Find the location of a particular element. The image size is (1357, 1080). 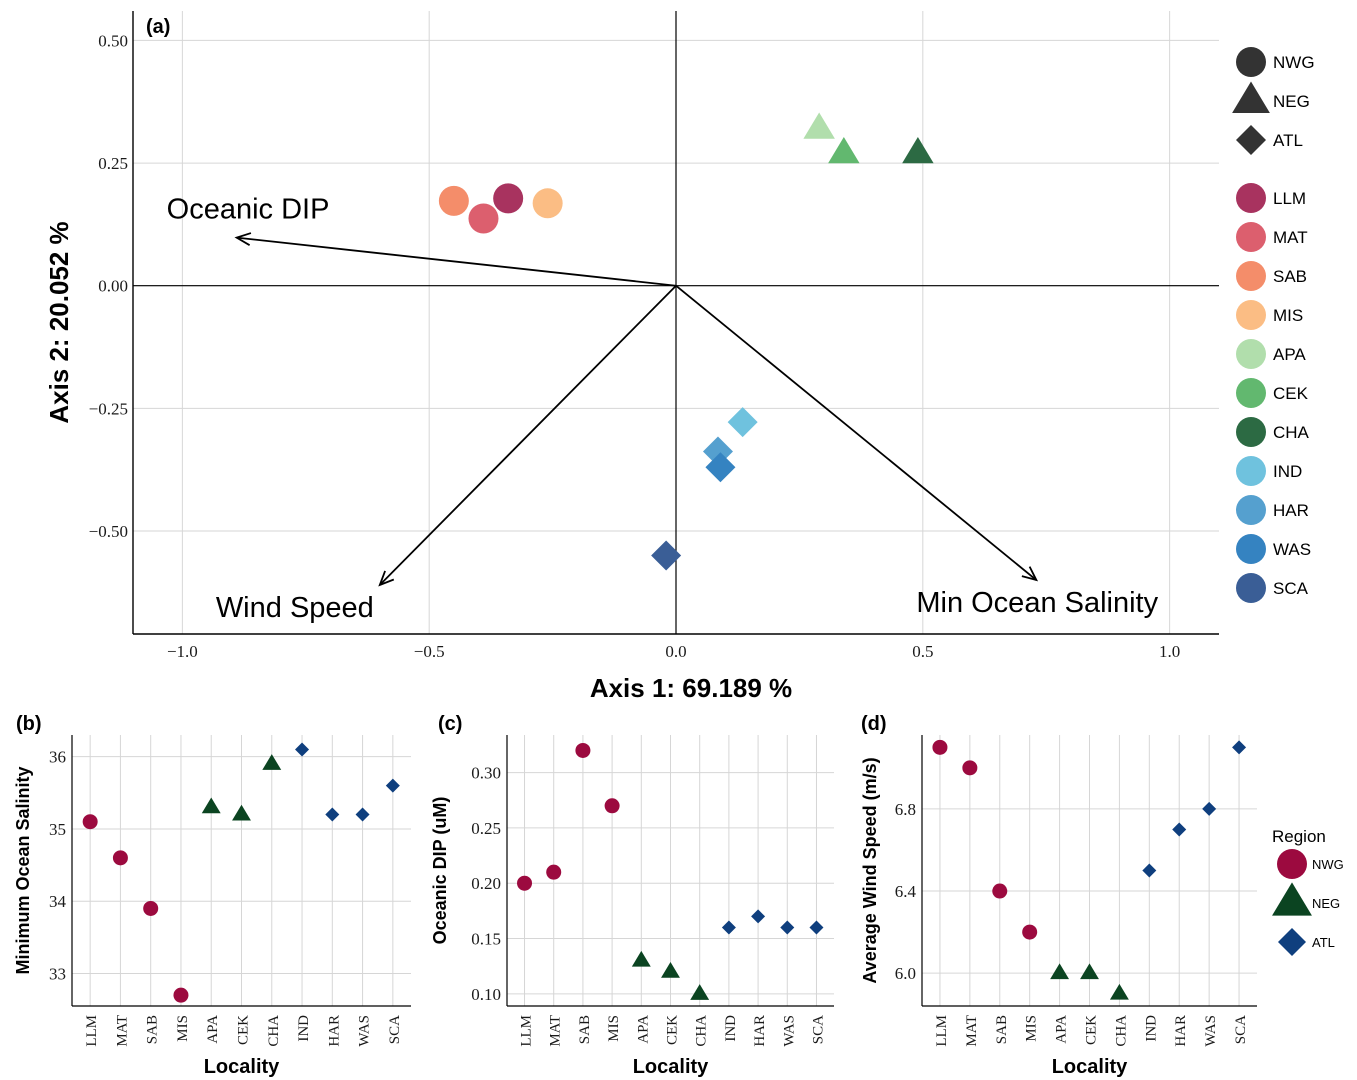

y-axis-title: Axis 2: 20.052 % is located at coordinates (59, 322).